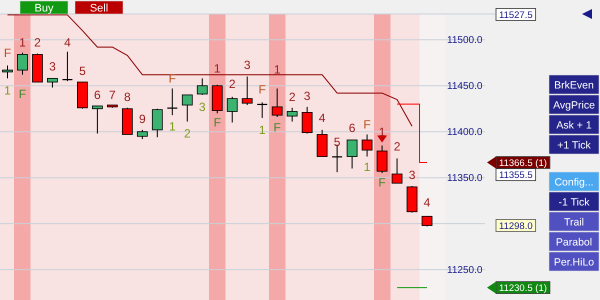  Describe the element at coordinates (465, 178) in the screenshot. I see `y-tick-label: 11350.0` at that location.